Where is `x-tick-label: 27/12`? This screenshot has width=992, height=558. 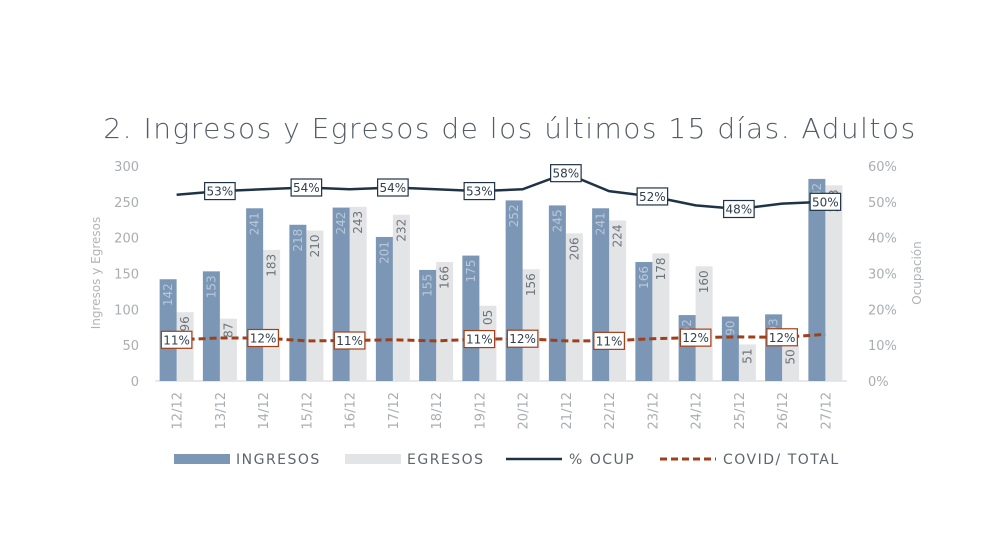
x-tick-label: 27/12 is located at coordinates (826, 410).